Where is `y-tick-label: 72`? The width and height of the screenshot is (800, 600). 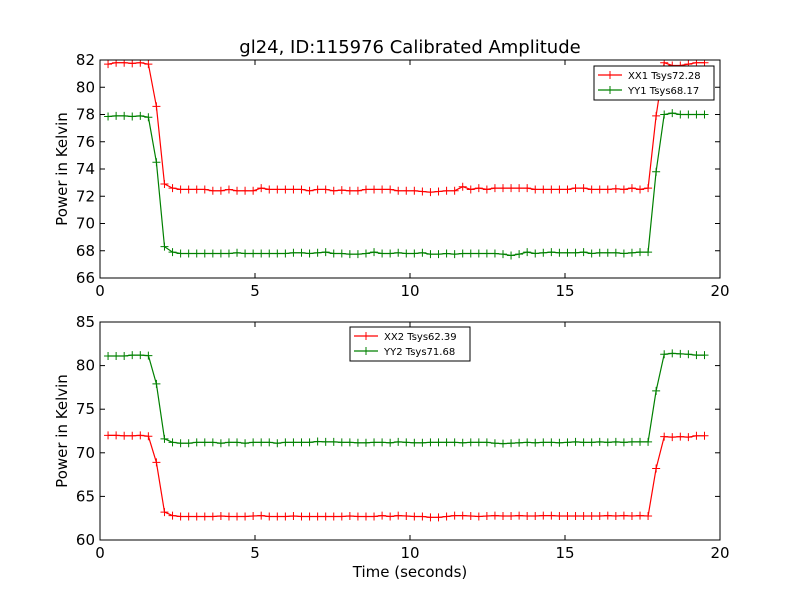 y-tick-label: 72 is located at coordinates (85, 196).